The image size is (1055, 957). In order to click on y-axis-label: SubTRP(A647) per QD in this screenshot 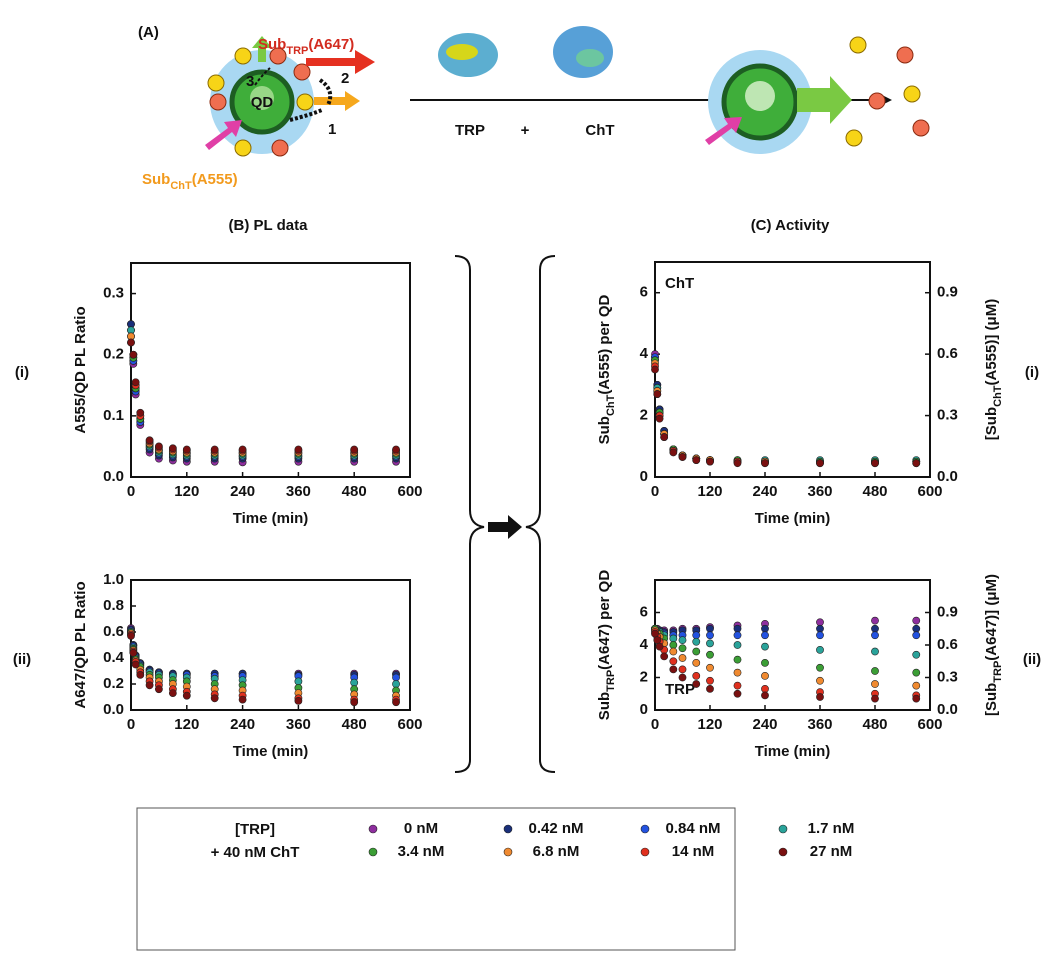, I will do `click(606, 645)`.